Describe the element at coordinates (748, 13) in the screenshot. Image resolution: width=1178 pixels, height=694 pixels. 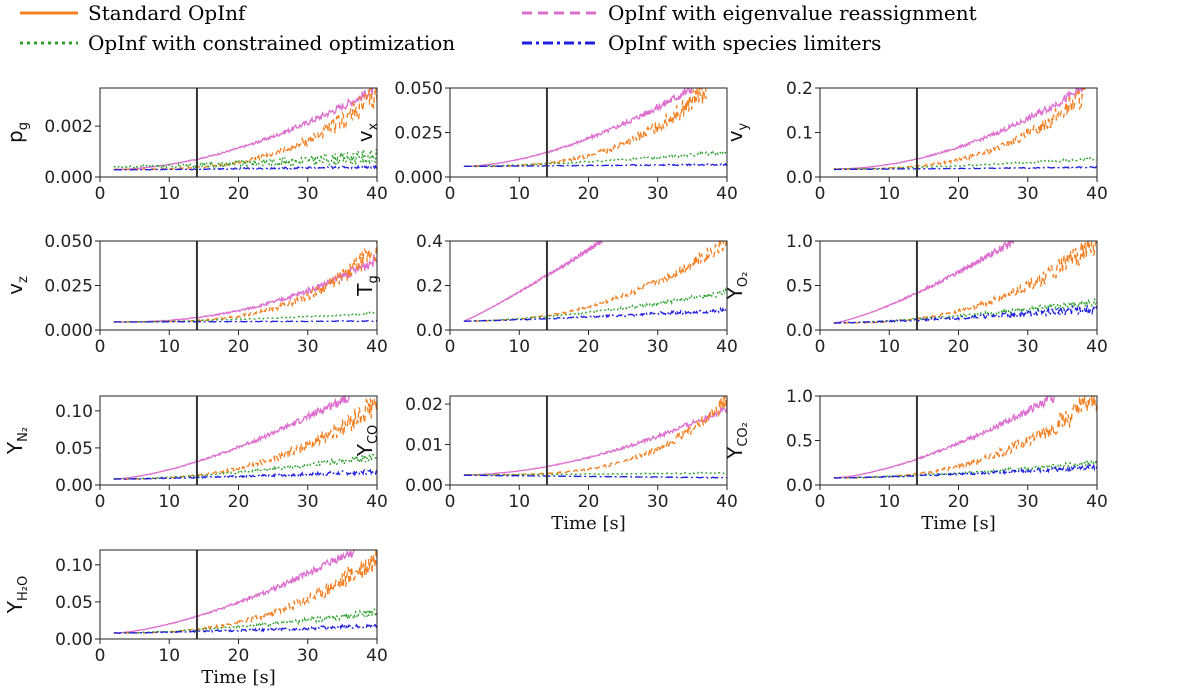
I see `legend-entry-eigenvalue: OpInf with eigenvalue reassignment` at that location.